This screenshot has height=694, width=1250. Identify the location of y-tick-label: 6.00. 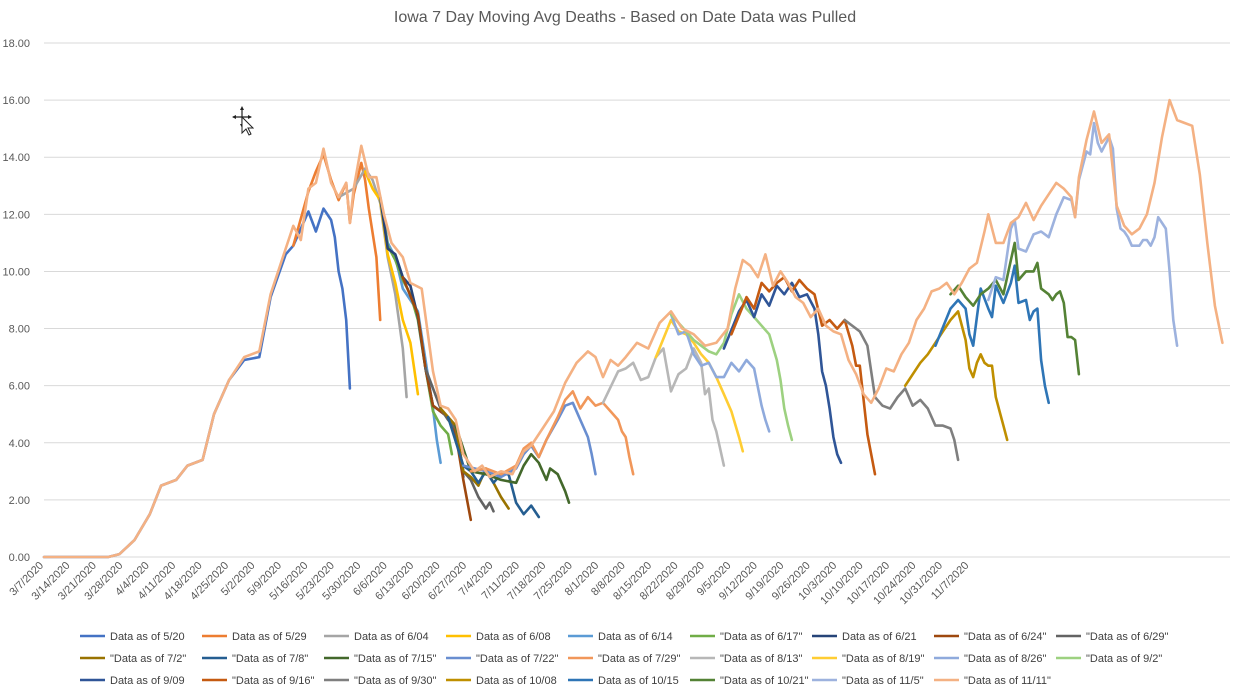
(19, 387).